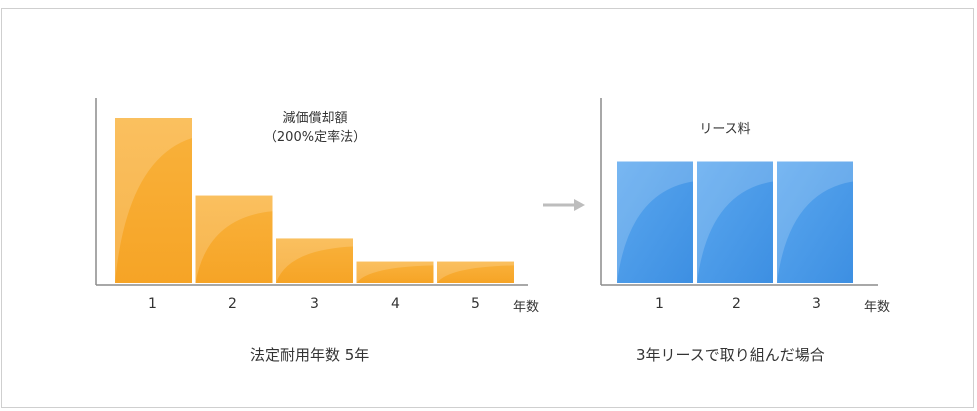  I want to click on right-annotation-line1: リース料, so click(725, 129).